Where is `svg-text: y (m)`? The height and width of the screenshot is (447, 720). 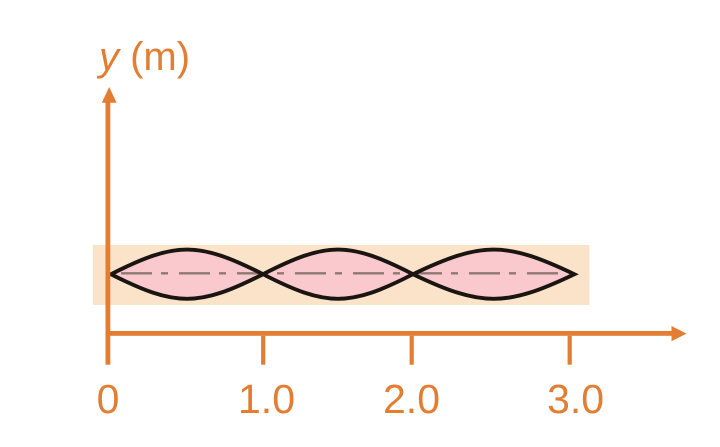 svg-text: y (m) is located at coordinates (143, 57).